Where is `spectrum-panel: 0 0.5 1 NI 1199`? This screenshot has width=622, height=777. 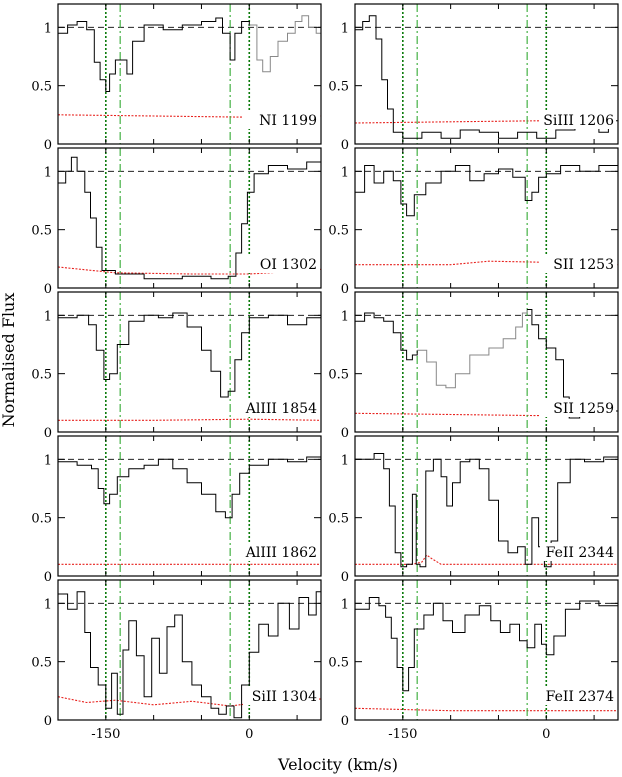 spectrum-panel: 0 0.5 1 NI 1199 is located at coordinates (176, 78).